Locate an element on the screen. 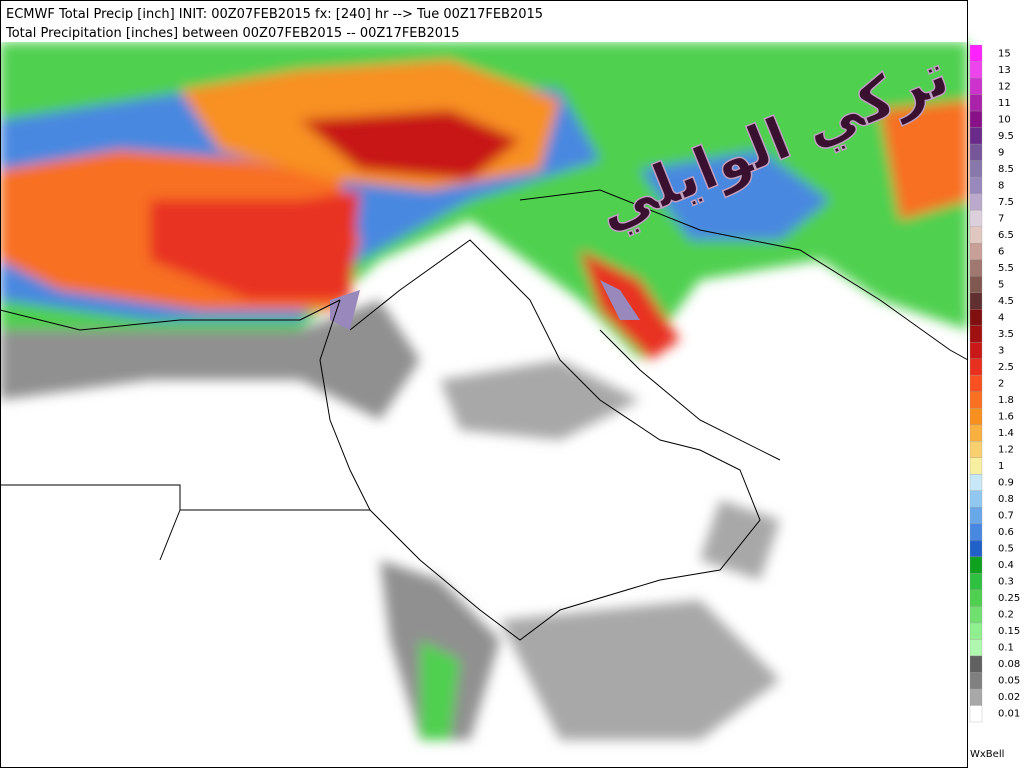  legend-label: 0.08 is located at coordinates (1009, 664).